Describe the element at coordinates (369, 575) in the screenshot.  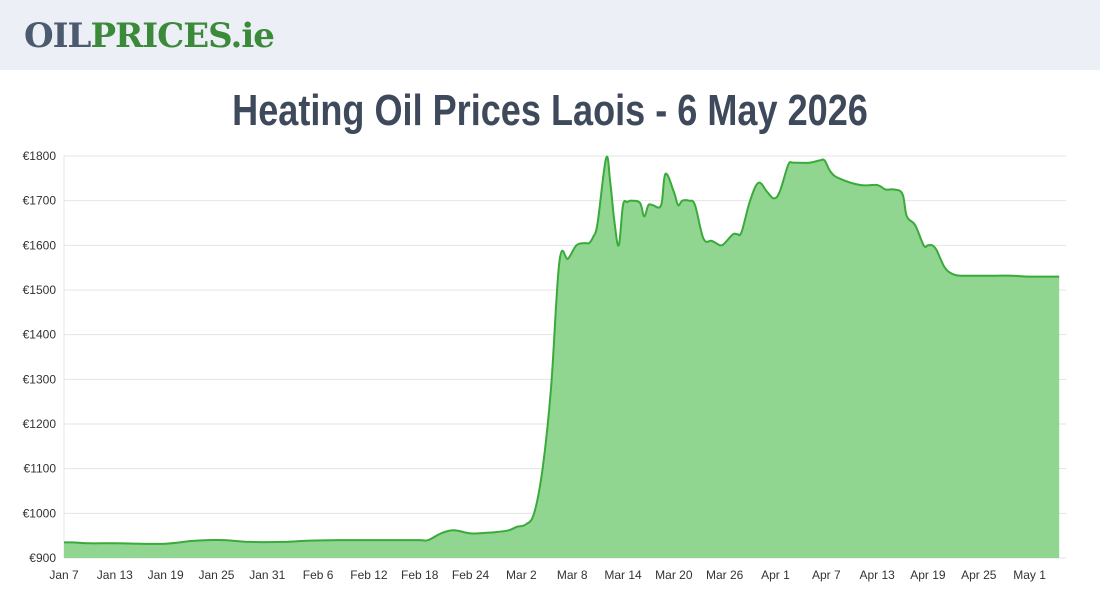
I see `x-tick-label: Feb 12` at that location.